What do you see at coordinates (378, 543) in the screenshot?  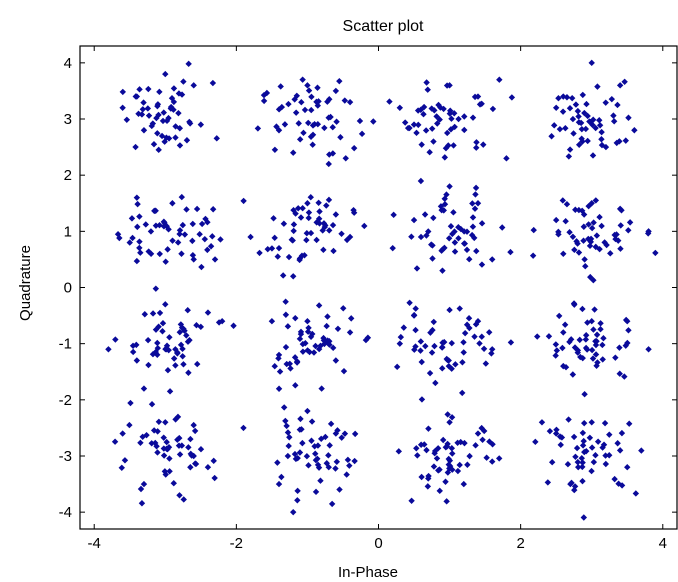 I see `x-tick-label: 0` at bounding box center [378, 543].